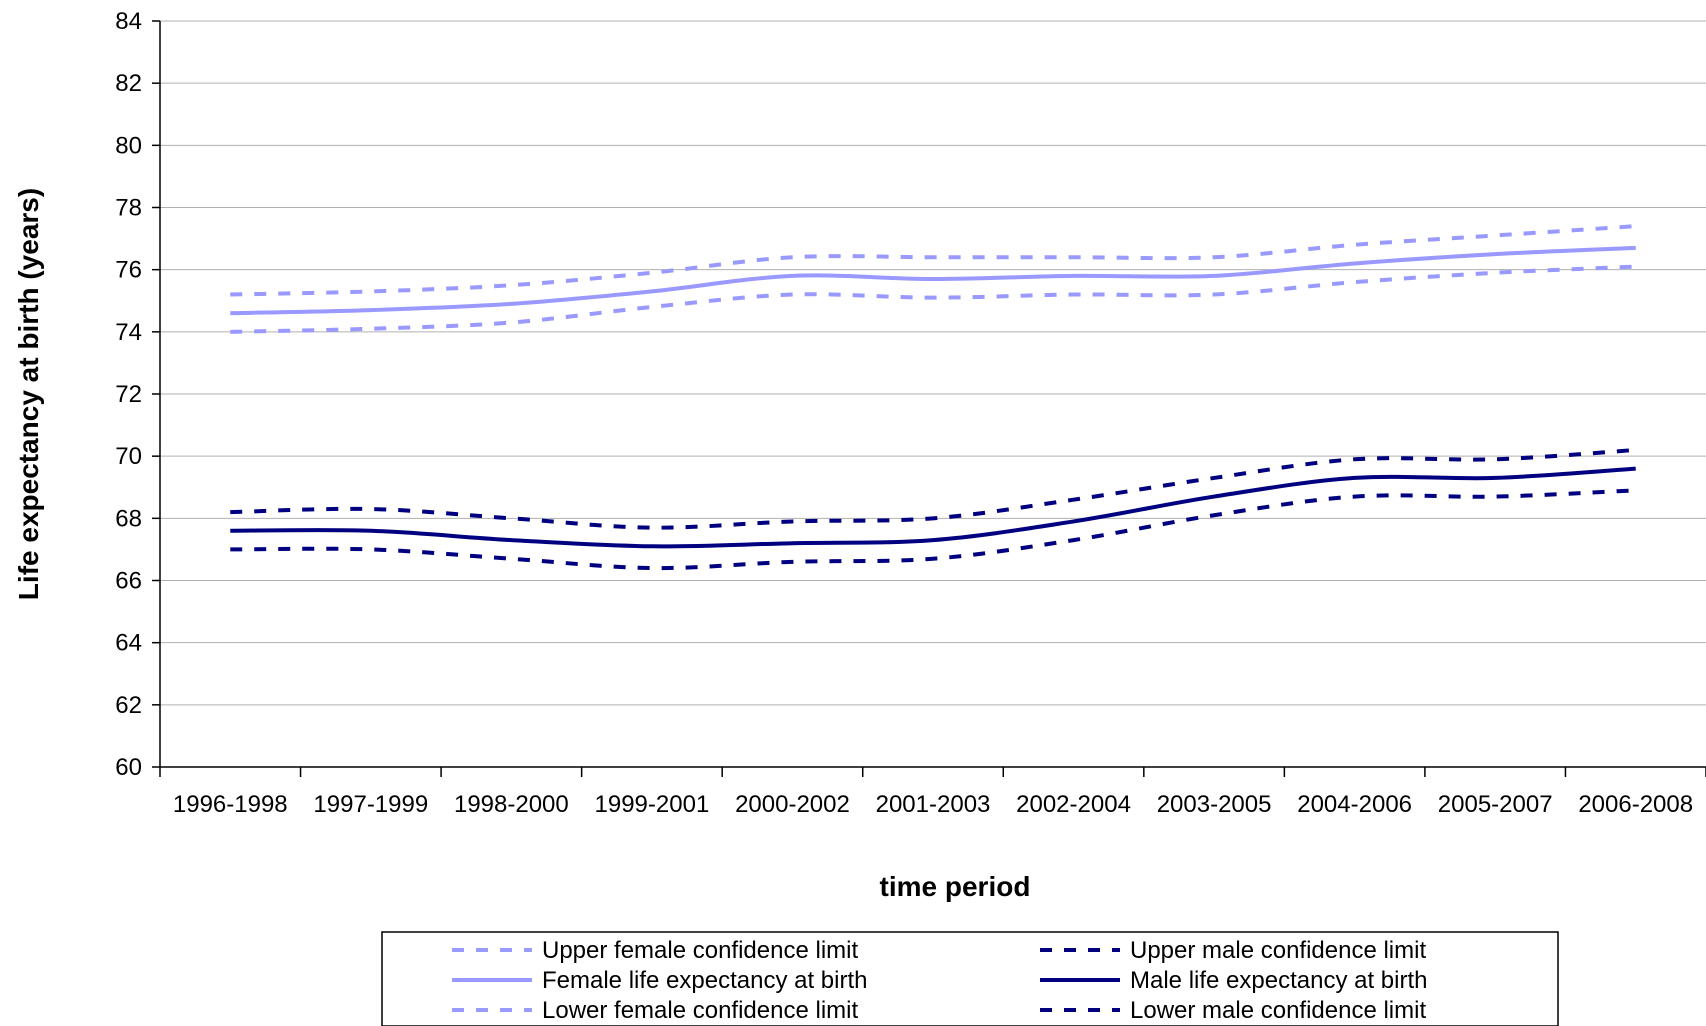 The height and width of the screenshot is (1026, 1706). What do you see at coordinates (933, 804) in the screenshot?
I see `x-tick-label-2001-2003: 2001-2003` at bounding box center [933, 804].